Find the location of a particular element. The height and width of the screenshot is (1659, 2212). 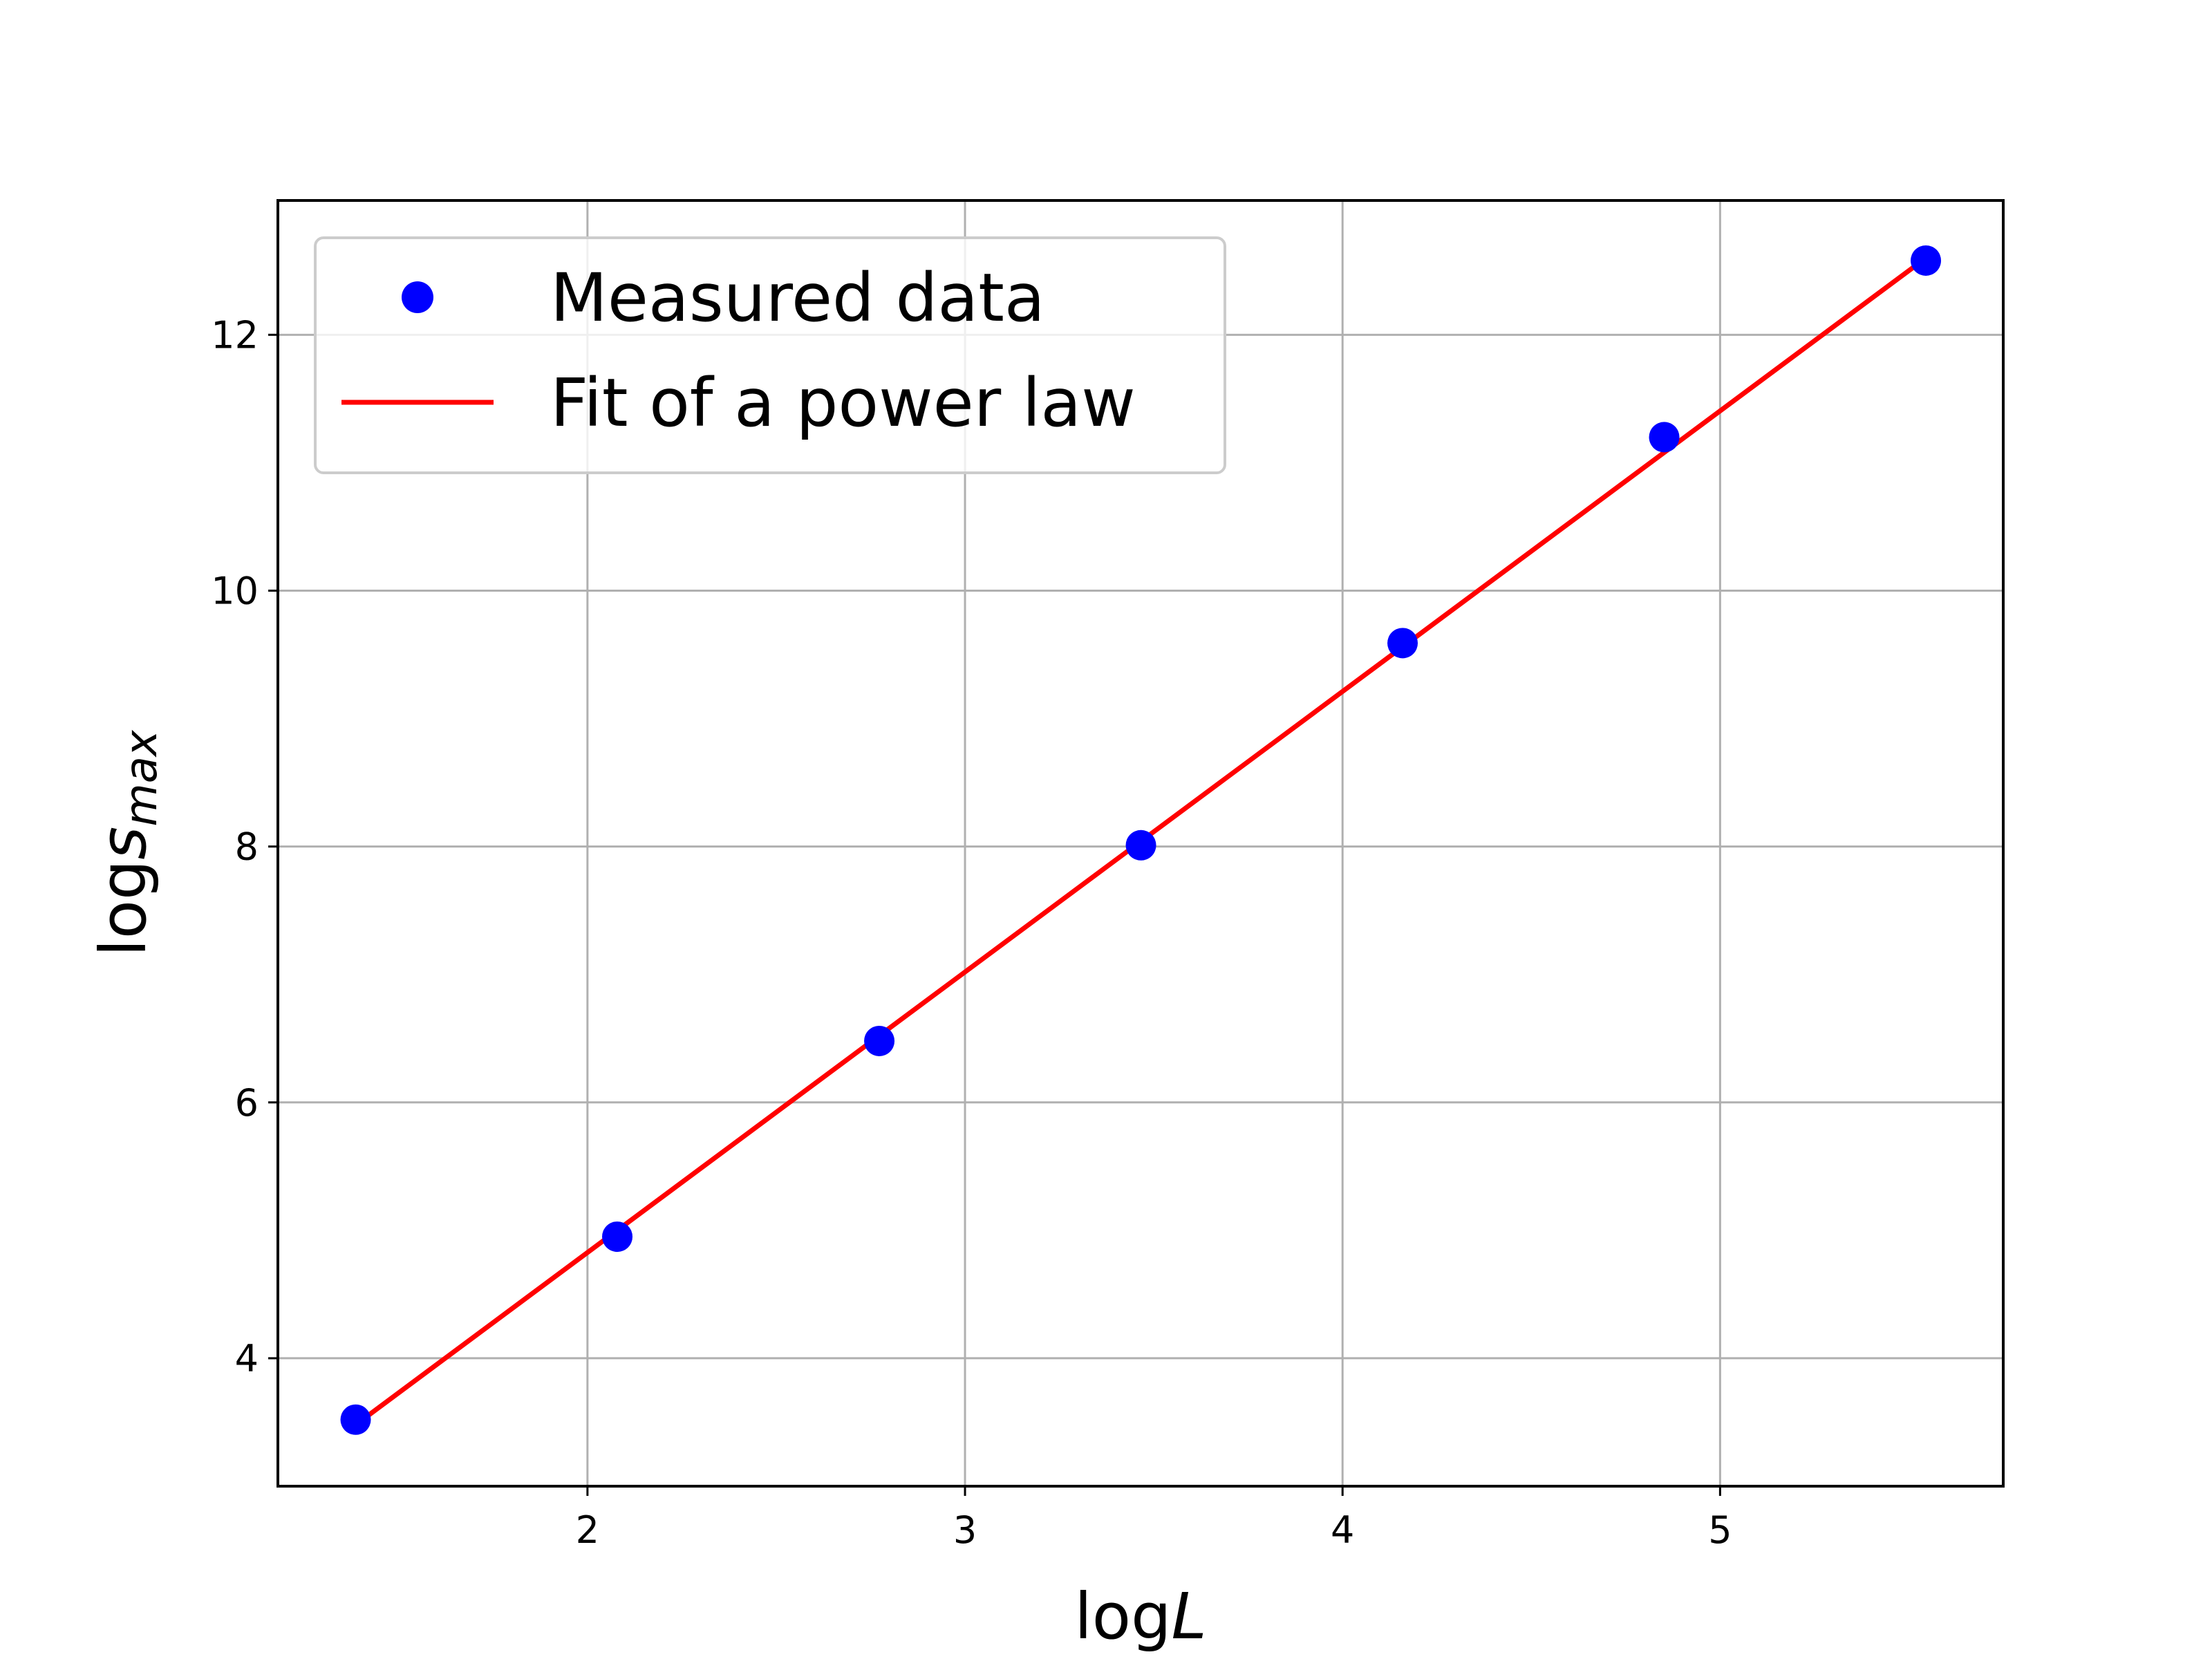

x-tick-label: 5 is located at coordinates (1720, 1530).